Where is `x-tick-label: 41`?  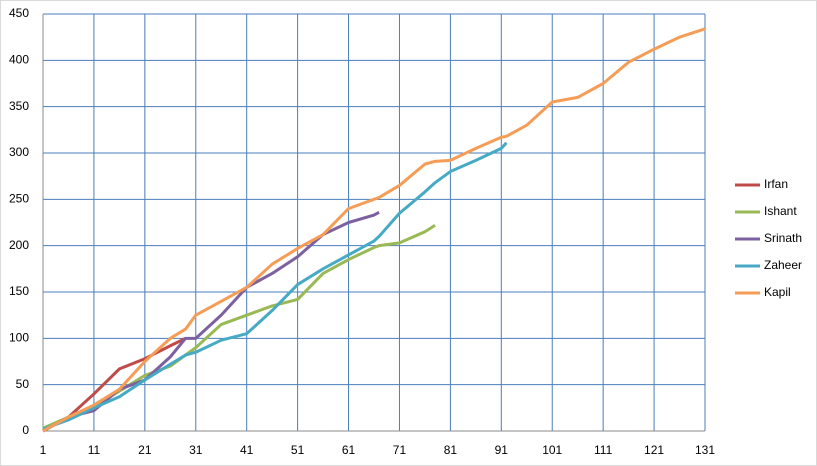 x-tick-label: 41 is located at coordinates (247, 450).